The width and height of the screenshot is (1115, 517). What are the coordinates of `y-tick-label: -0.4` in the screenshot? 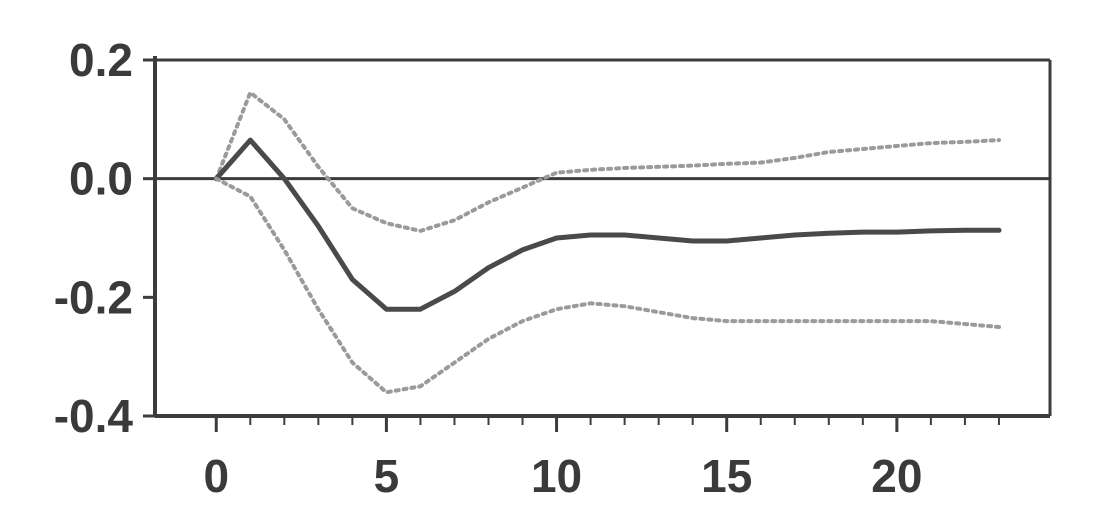 It's located at (94, 416).